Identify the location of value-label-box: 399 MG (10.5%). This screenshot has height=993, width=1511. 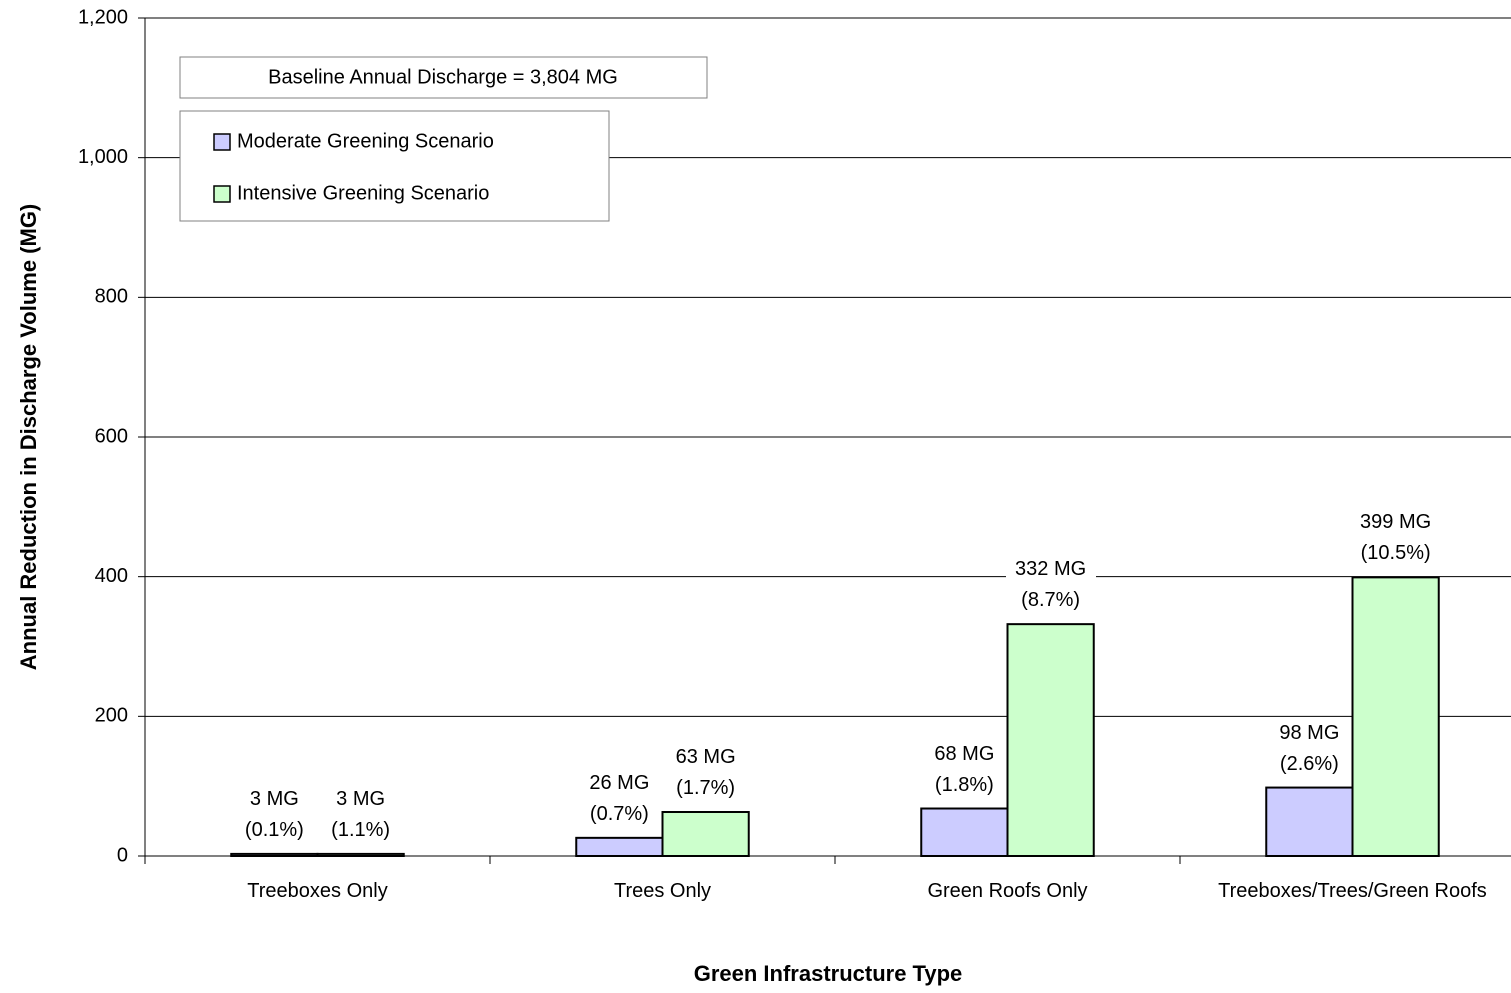
(1395, 538).